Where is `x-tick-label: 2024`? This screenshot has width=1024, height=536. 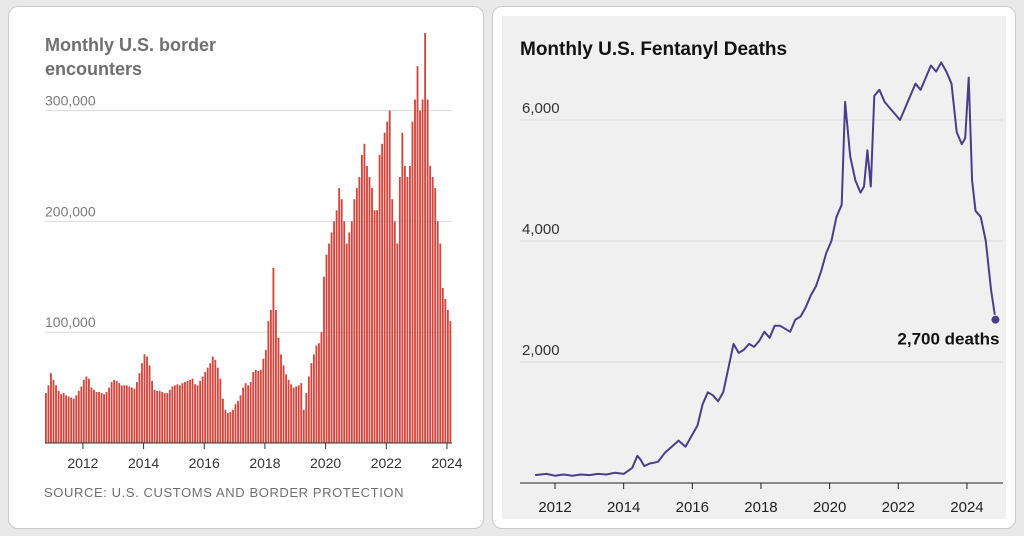
x-tick-label: 2024 is located at coordinates (966, 507).